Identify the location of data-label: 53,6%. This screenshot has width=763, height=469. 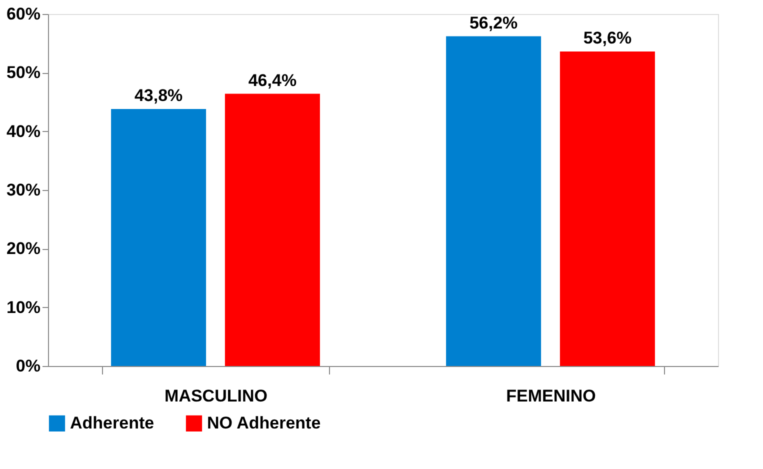
(607, 38).